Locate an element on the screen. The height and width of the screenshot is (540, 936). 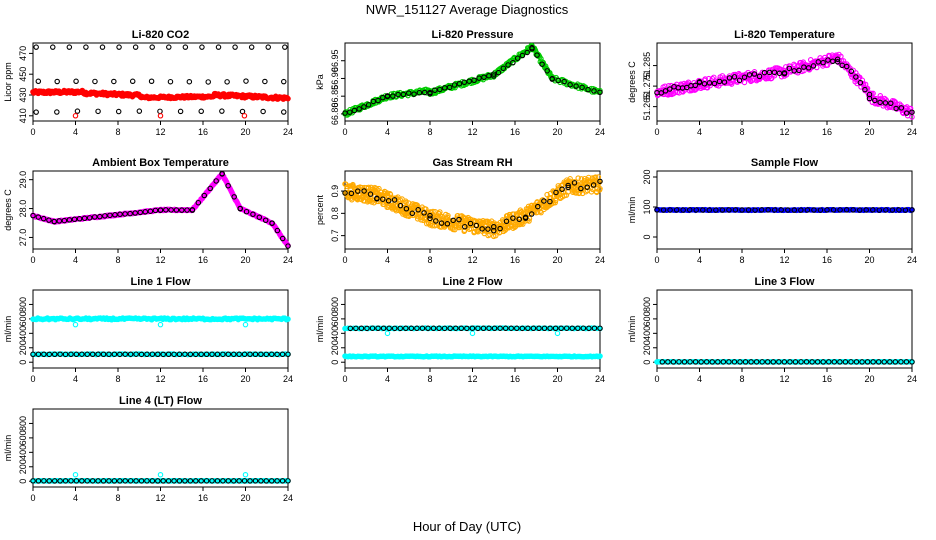
y-tick-label: 800 is located at coordinates (647, 304).